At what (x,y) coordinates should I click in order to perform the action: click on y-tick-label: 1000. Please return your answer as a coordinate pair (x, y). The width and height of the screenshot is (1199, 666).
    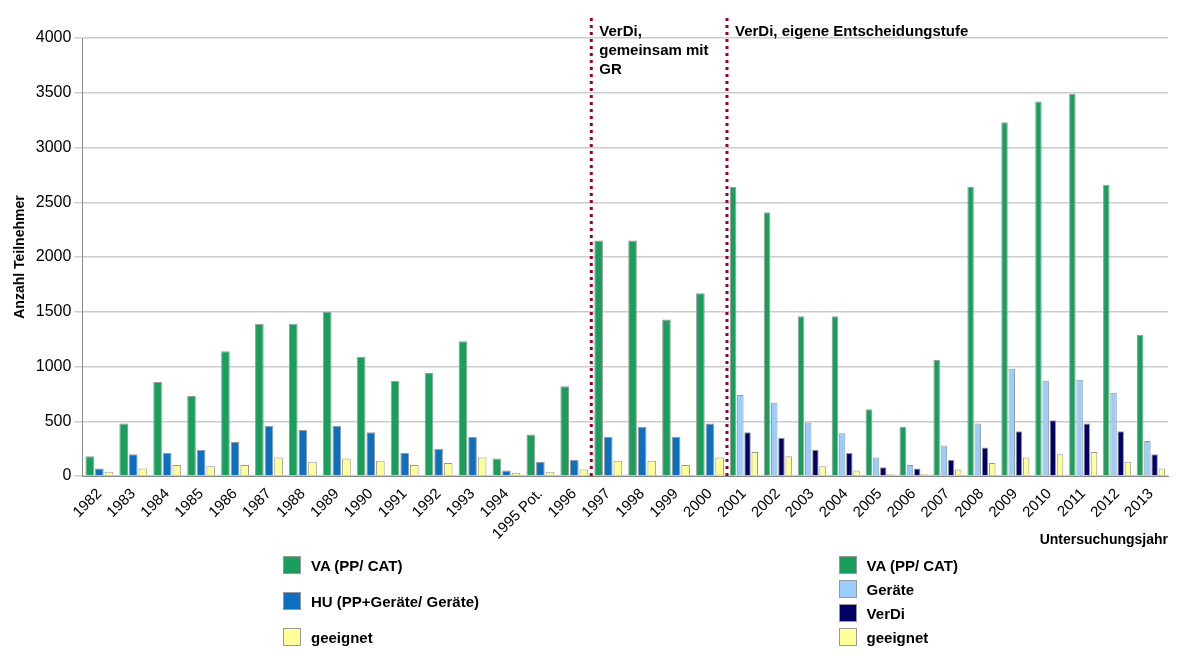
    Looking at the image, I should click on (53, 365).